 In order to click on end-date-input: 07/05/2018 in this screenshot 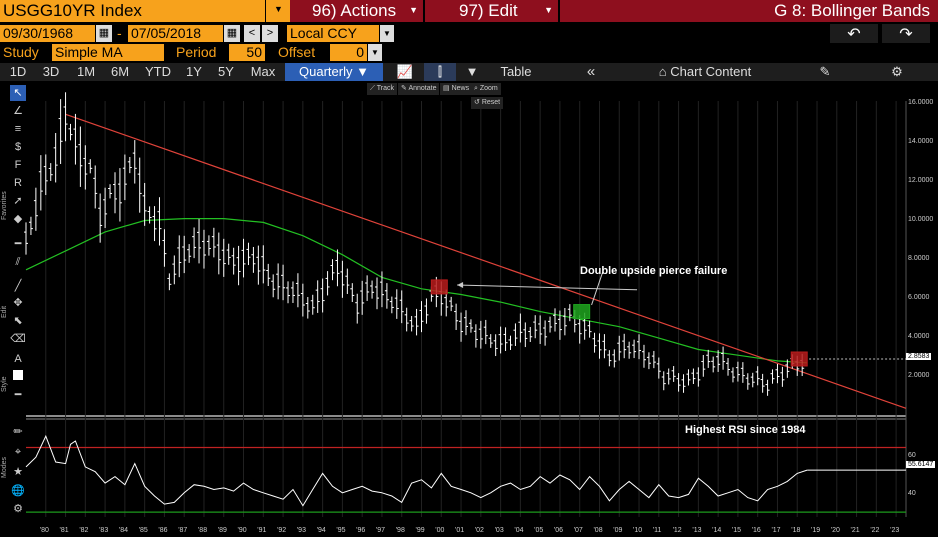, I will do `click(175, 33)`.